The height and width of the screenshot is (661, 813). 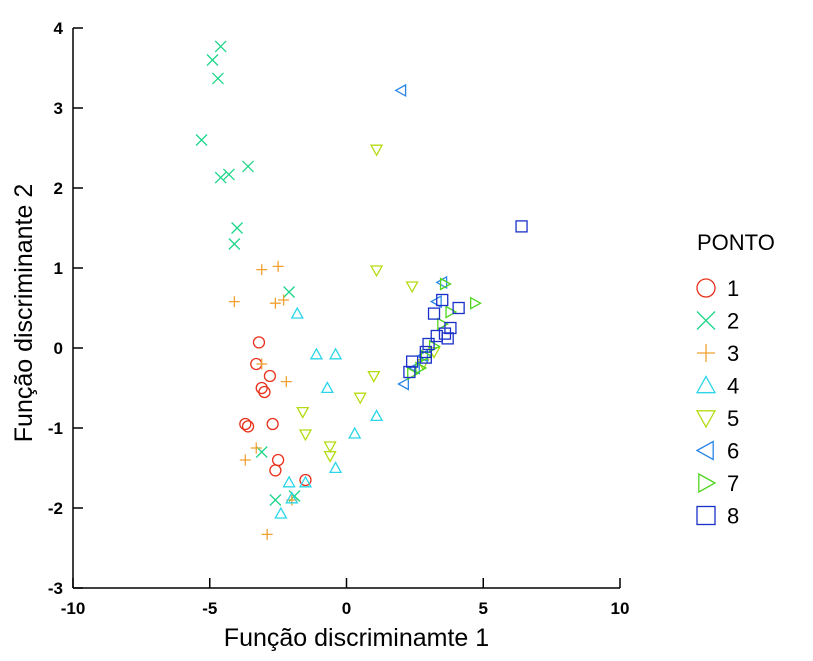 I want to click on y-axis-title: Função discriminante 2, so click(x=24, y=313).